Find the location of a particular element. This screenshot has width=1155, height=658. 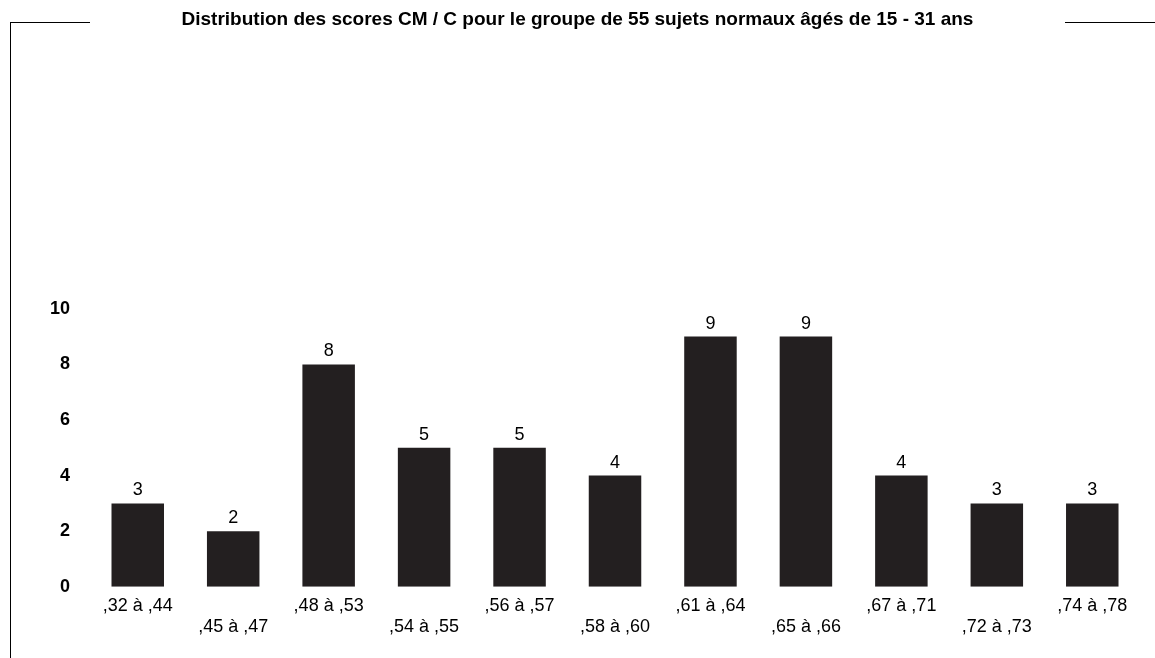

x-tick-label: ,61 à ,64 is located at coordinates (710, 604).